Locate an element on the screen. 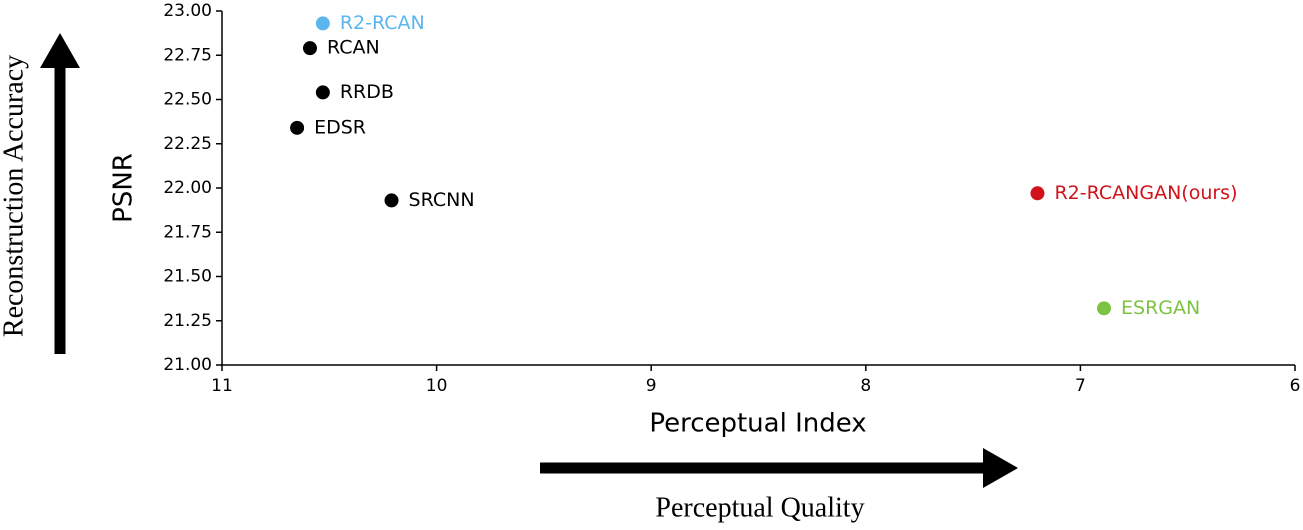 The image size is (1303, 530). point-label: RRDB is located at coordinates (367, 92).